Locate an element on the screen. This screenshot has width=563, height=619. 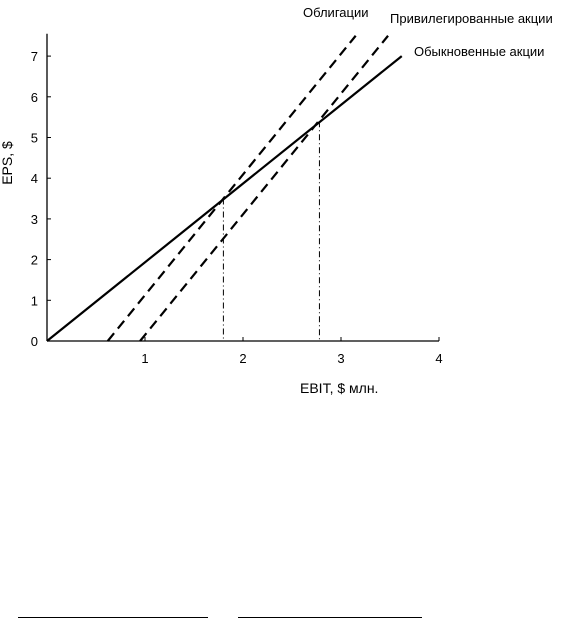
y-tick-label-1: 1 is located at coordinates (34, 300).